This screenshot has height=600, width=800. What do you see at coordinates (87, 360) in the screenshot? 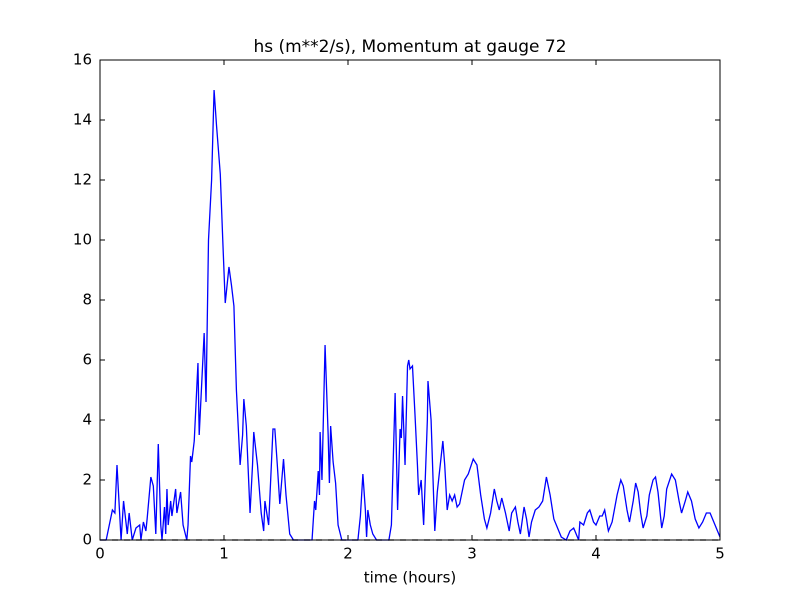
I see `y-tick-label: 6` at bounding box center [87, 360].